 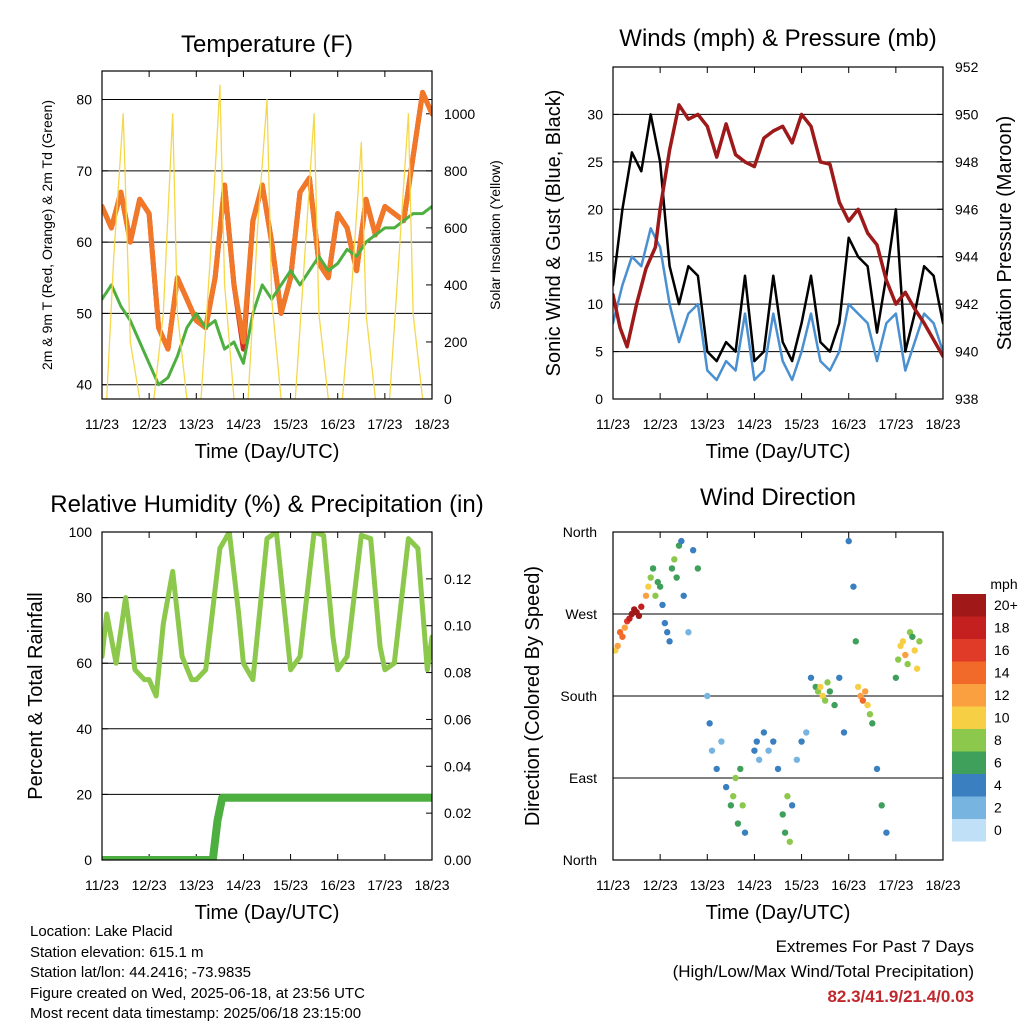 I want to click on x-tick-label: 15/23, so click(x=290, y=885).